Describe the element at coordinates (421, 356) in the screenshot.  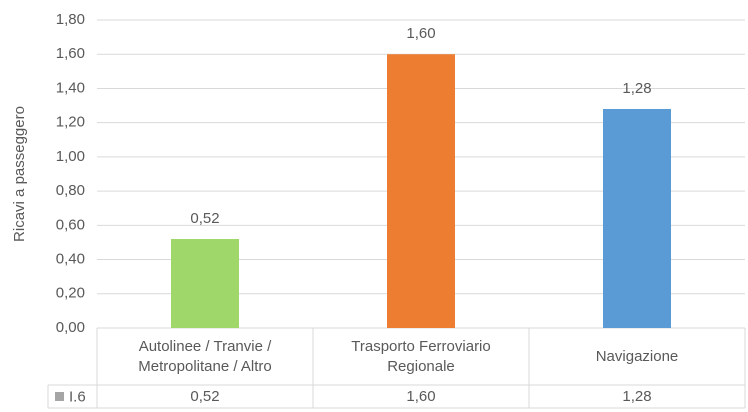
I see `category-label: Trasporto Ferroviario Regionale` at that location.